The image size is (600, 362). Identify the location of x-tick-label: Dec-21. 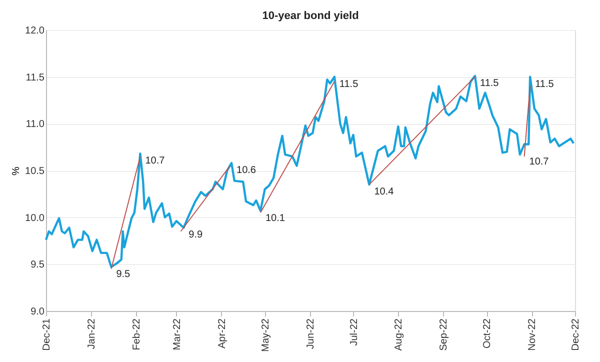
(47, 334).